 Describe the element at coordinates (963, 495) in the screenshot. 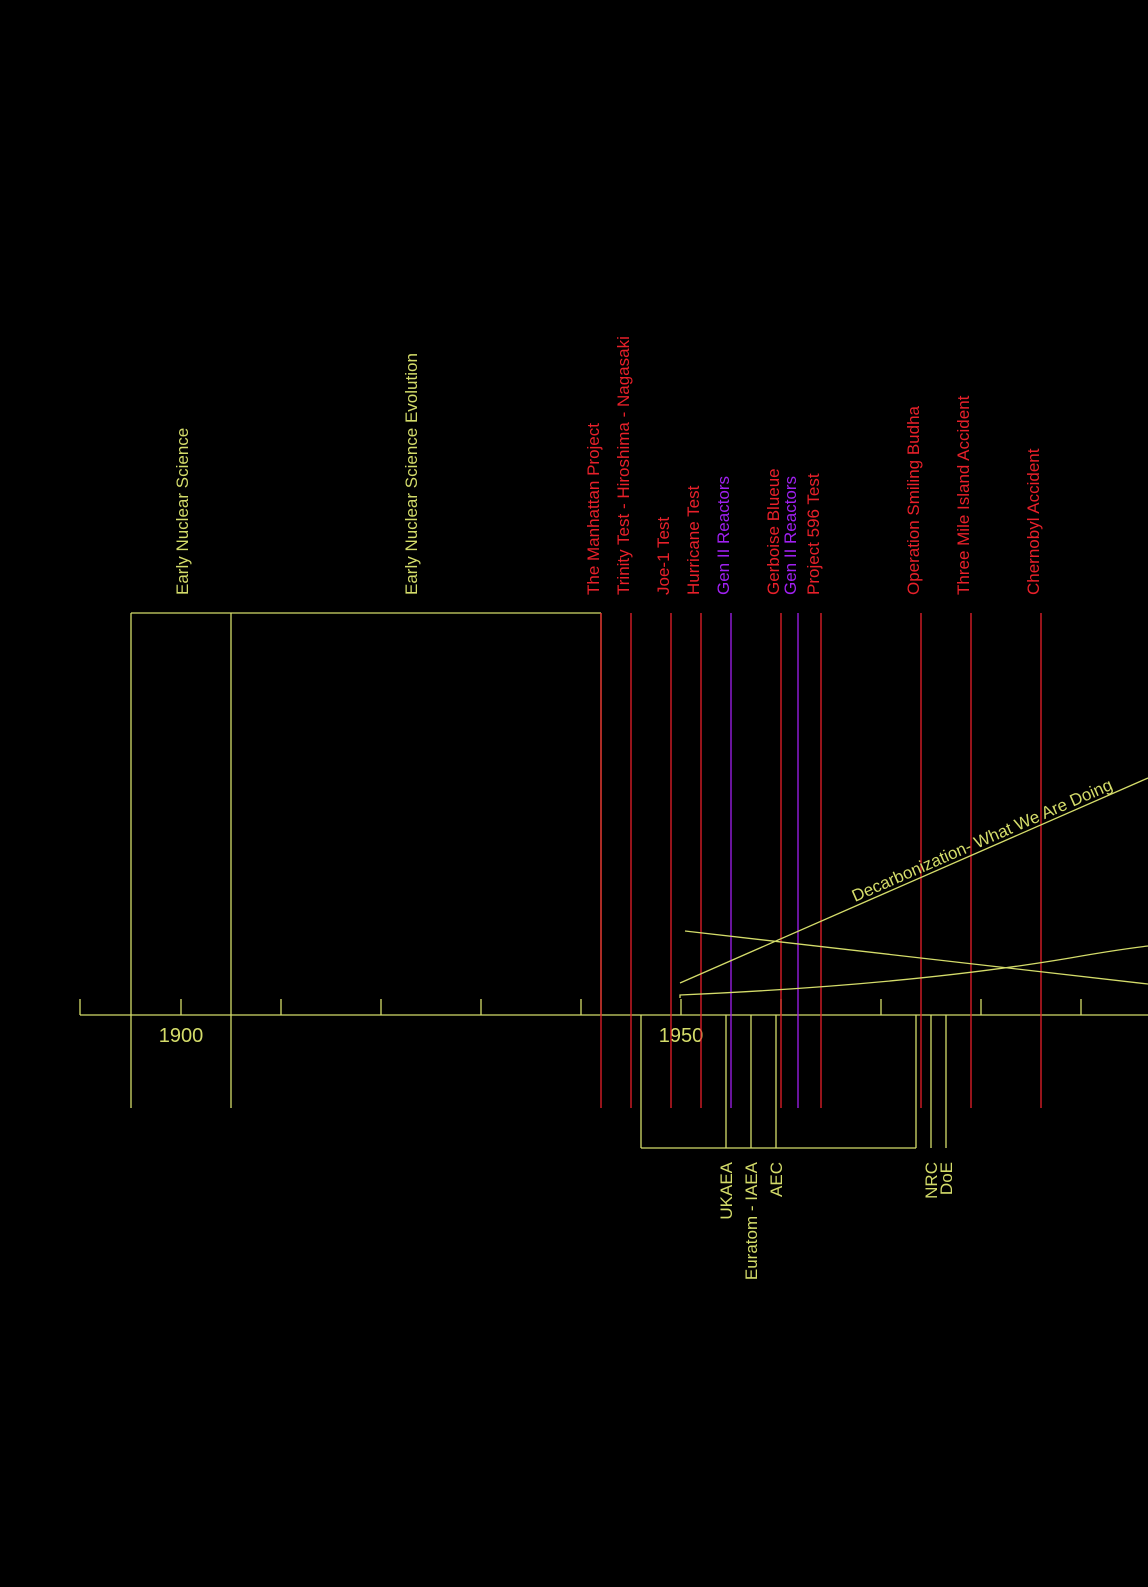

I see `event-label: Three Mile Island Accident` at that location.